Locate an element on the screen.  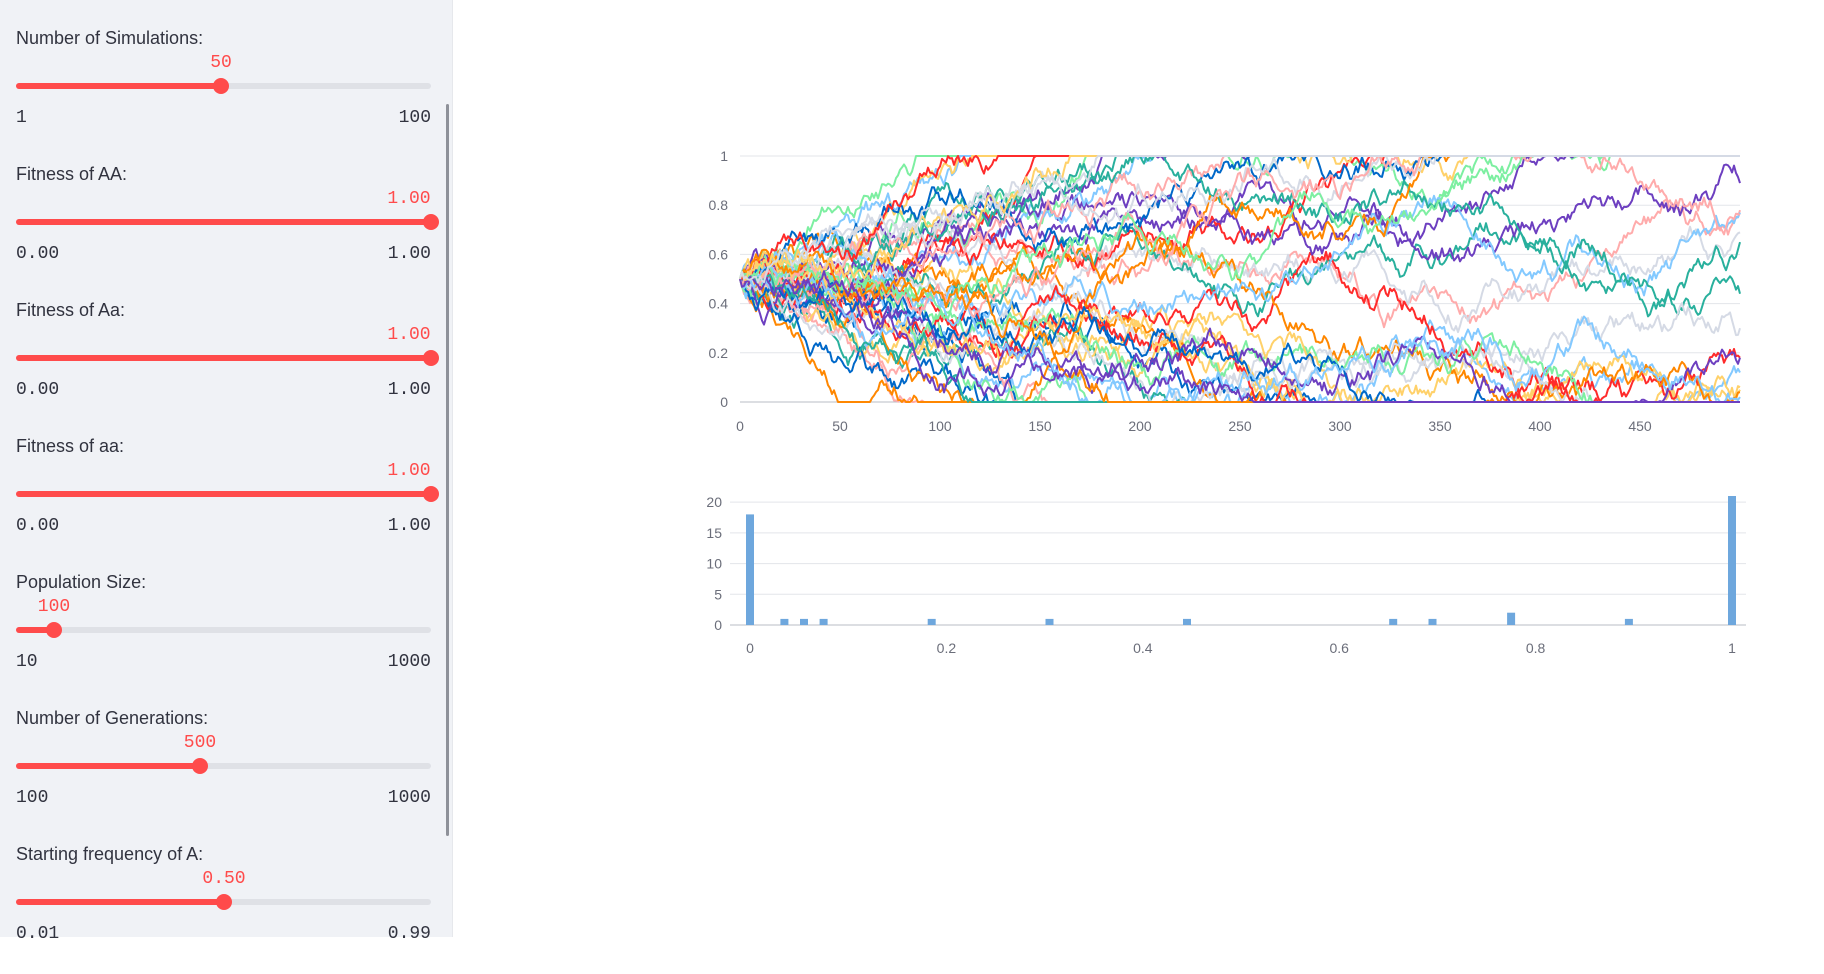
y-tick-label: 0.6 is located at coordinates (719, 254).